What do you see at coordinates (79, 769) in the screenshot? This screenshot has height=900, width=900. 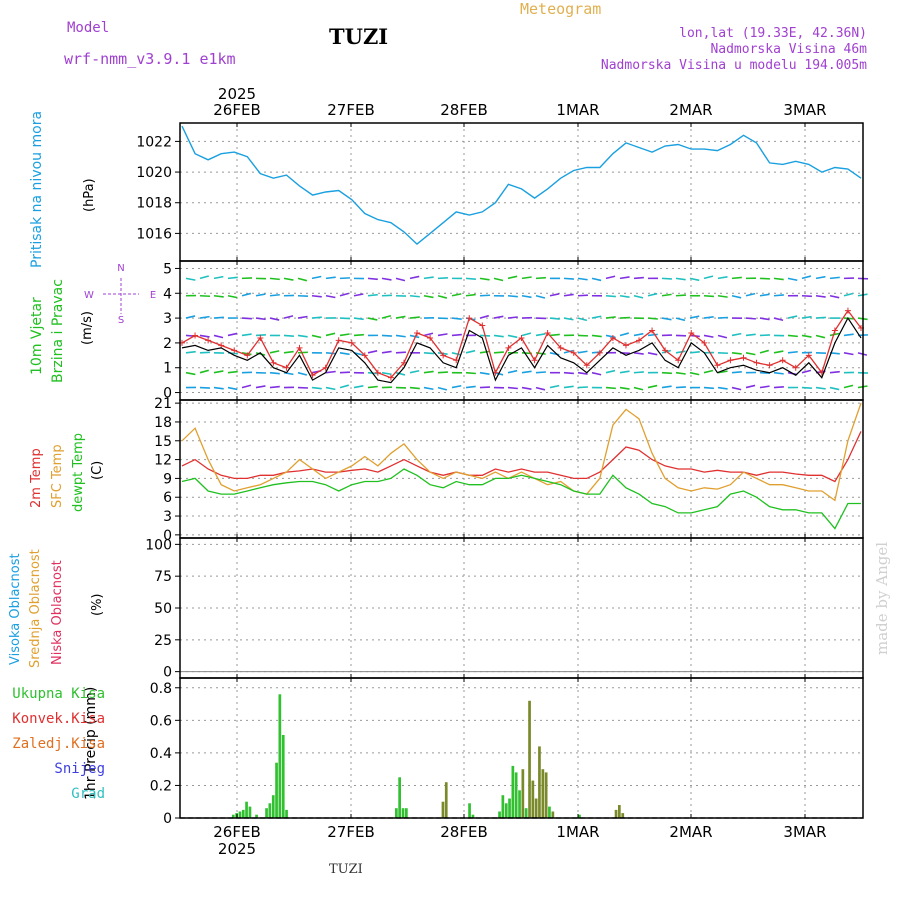 I see `legend-snow: Snijeg` at bounding box center [79, 769].